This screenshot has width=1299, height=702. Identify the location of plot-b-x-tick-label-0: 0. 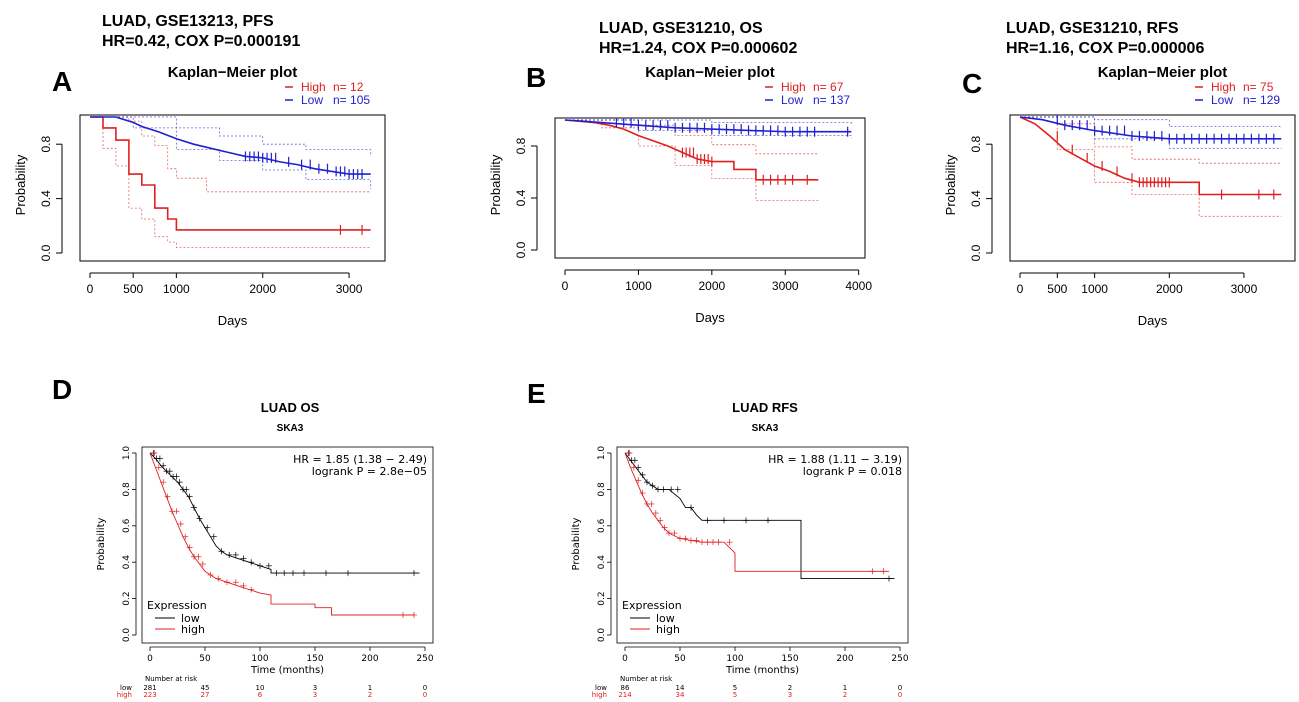
(565, 286).